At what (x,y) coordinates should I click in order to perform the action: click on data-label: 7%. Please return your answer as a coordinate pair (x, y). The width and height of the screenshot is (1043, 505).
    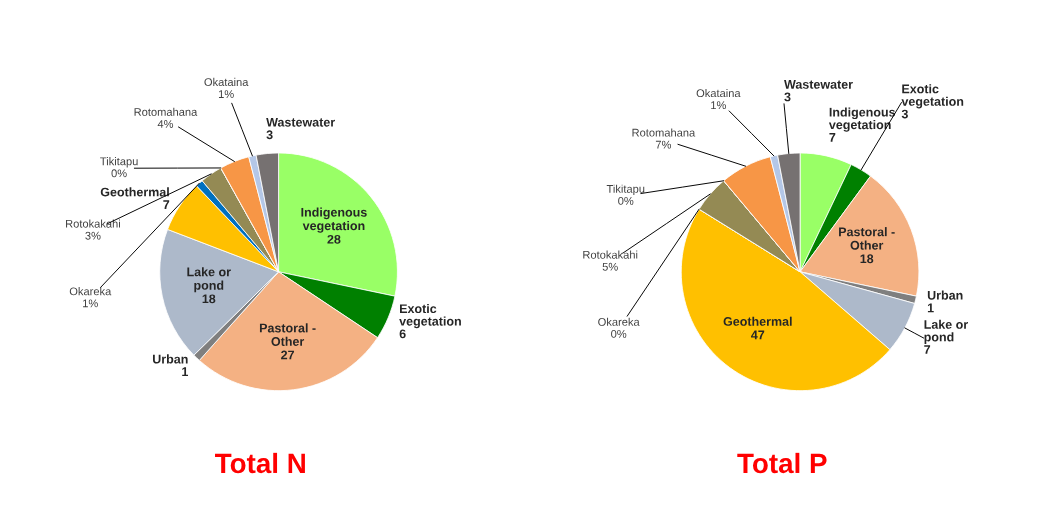
    Looking at the image, I should click on (663, 144).